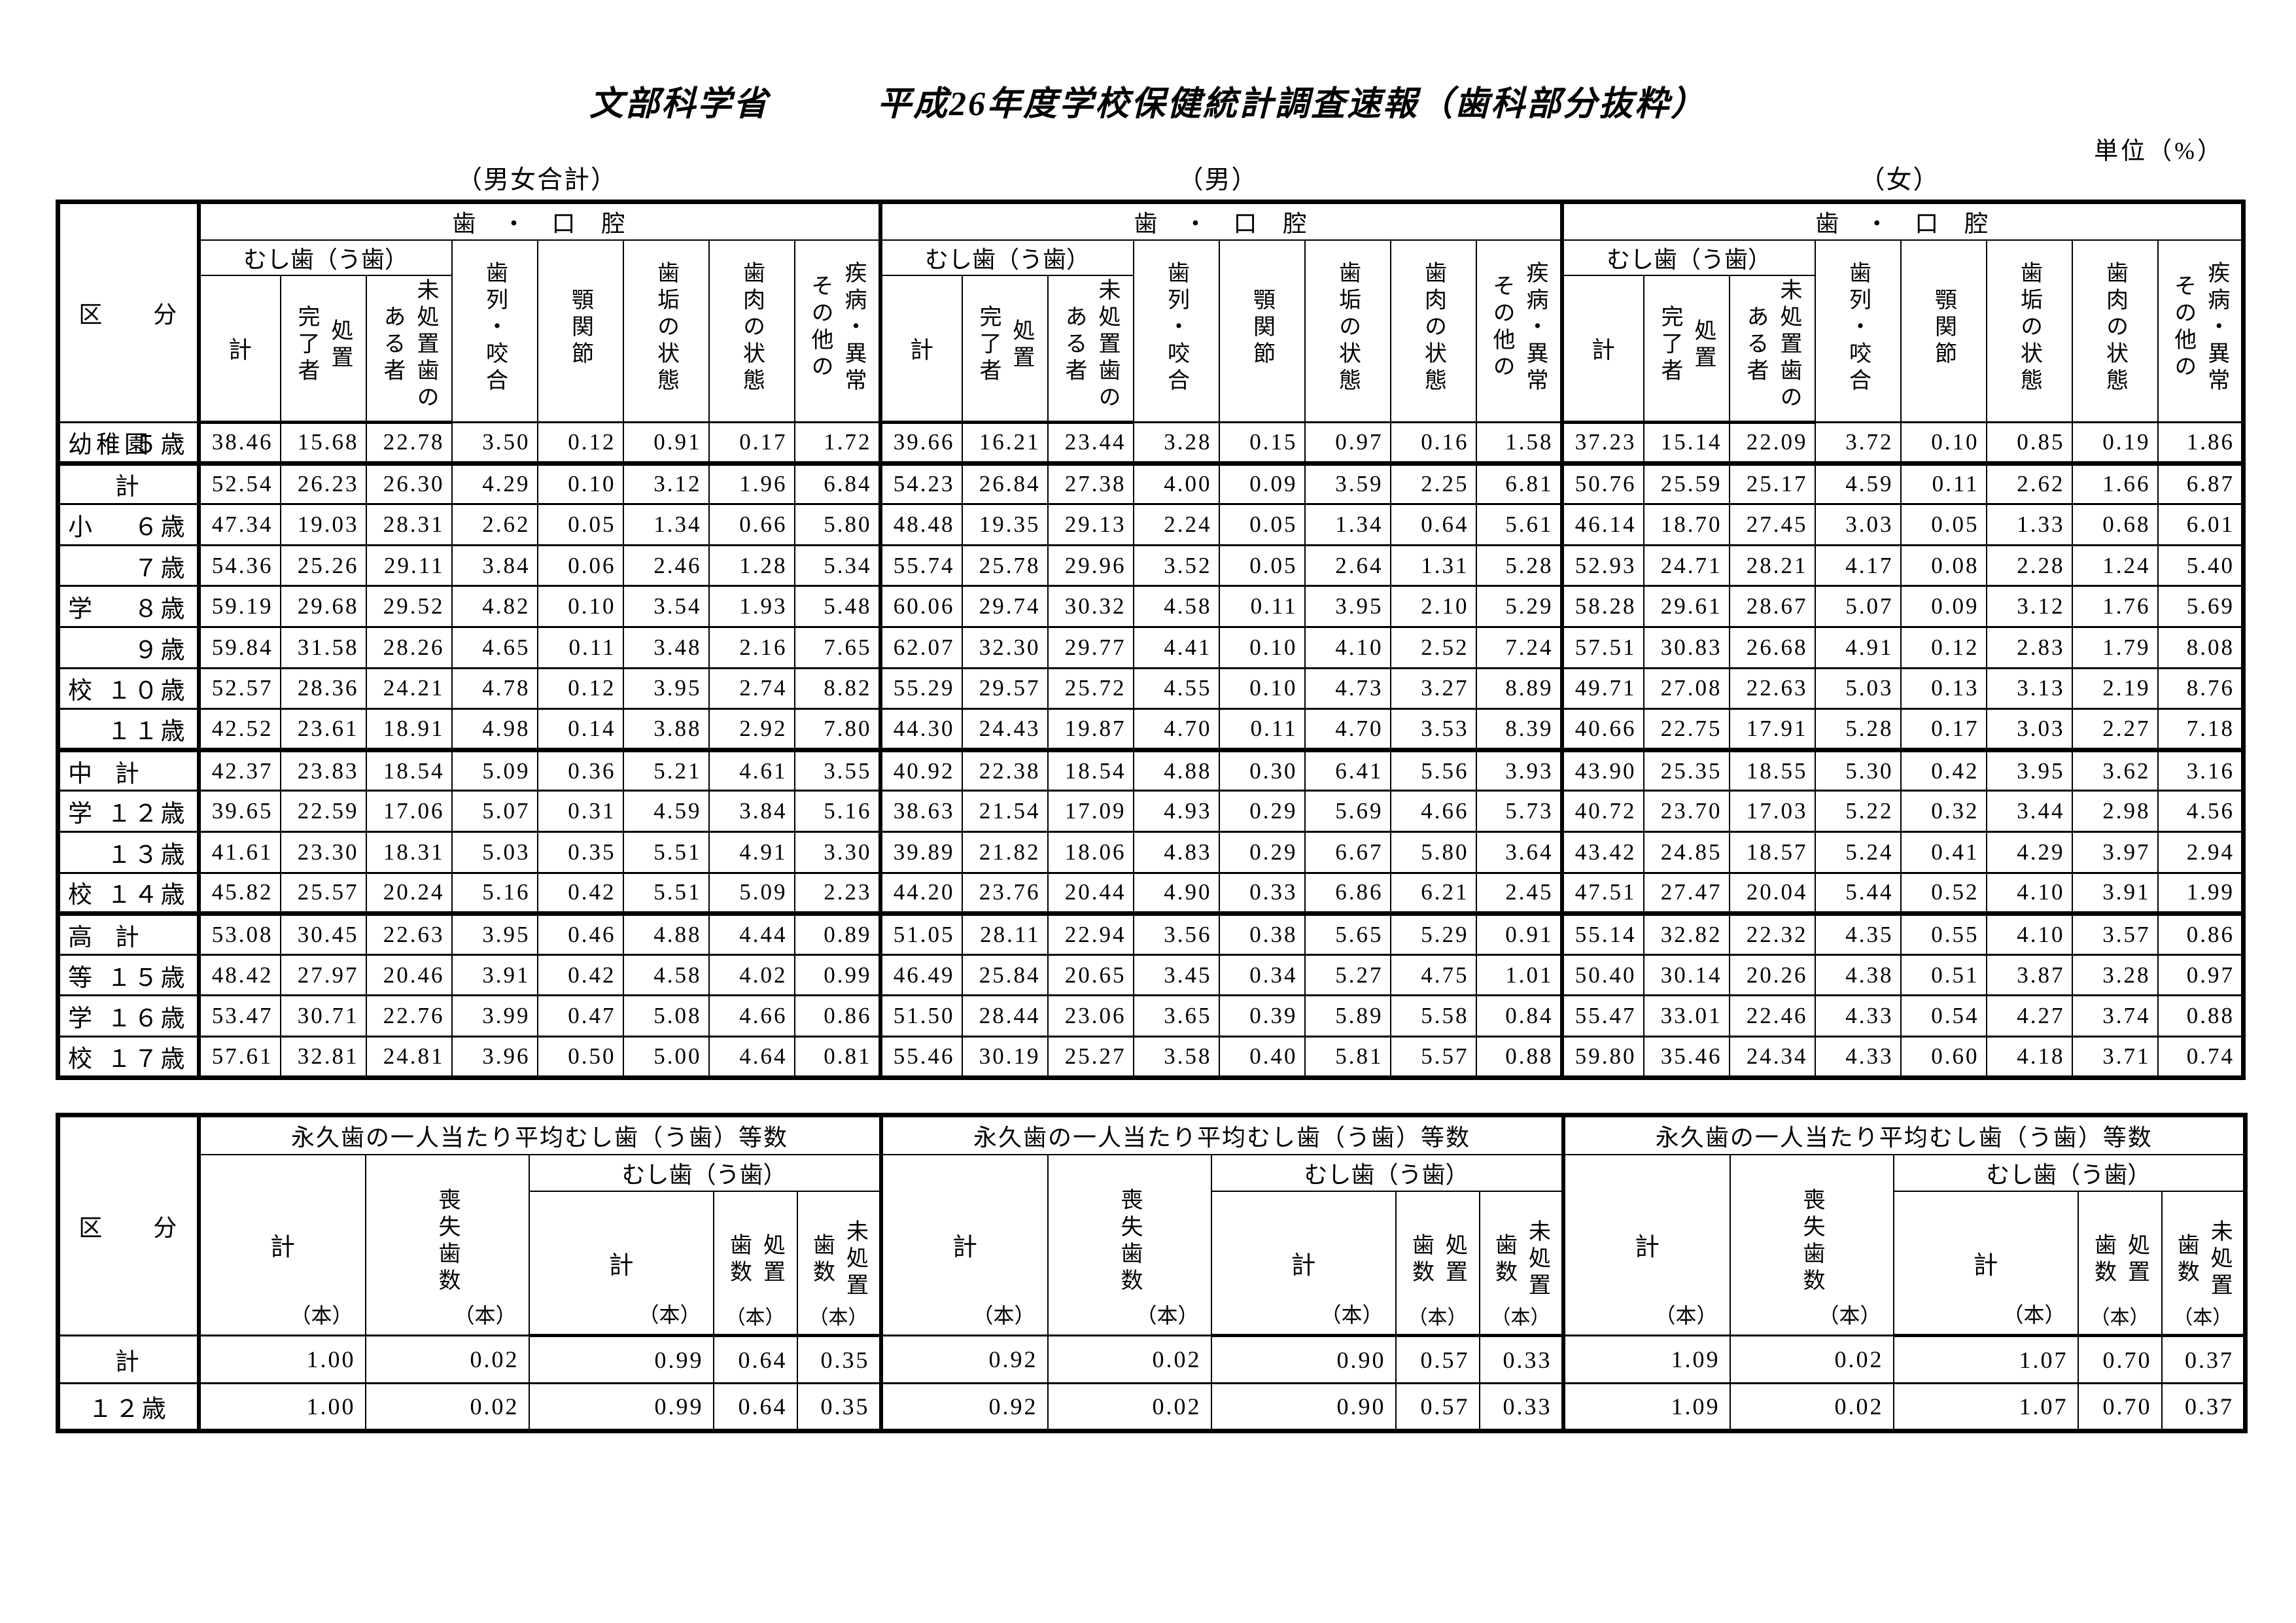  Describe the element at coordinates (920, 1016) in the screenshot. I see `value-cell: 51.50` at that location.